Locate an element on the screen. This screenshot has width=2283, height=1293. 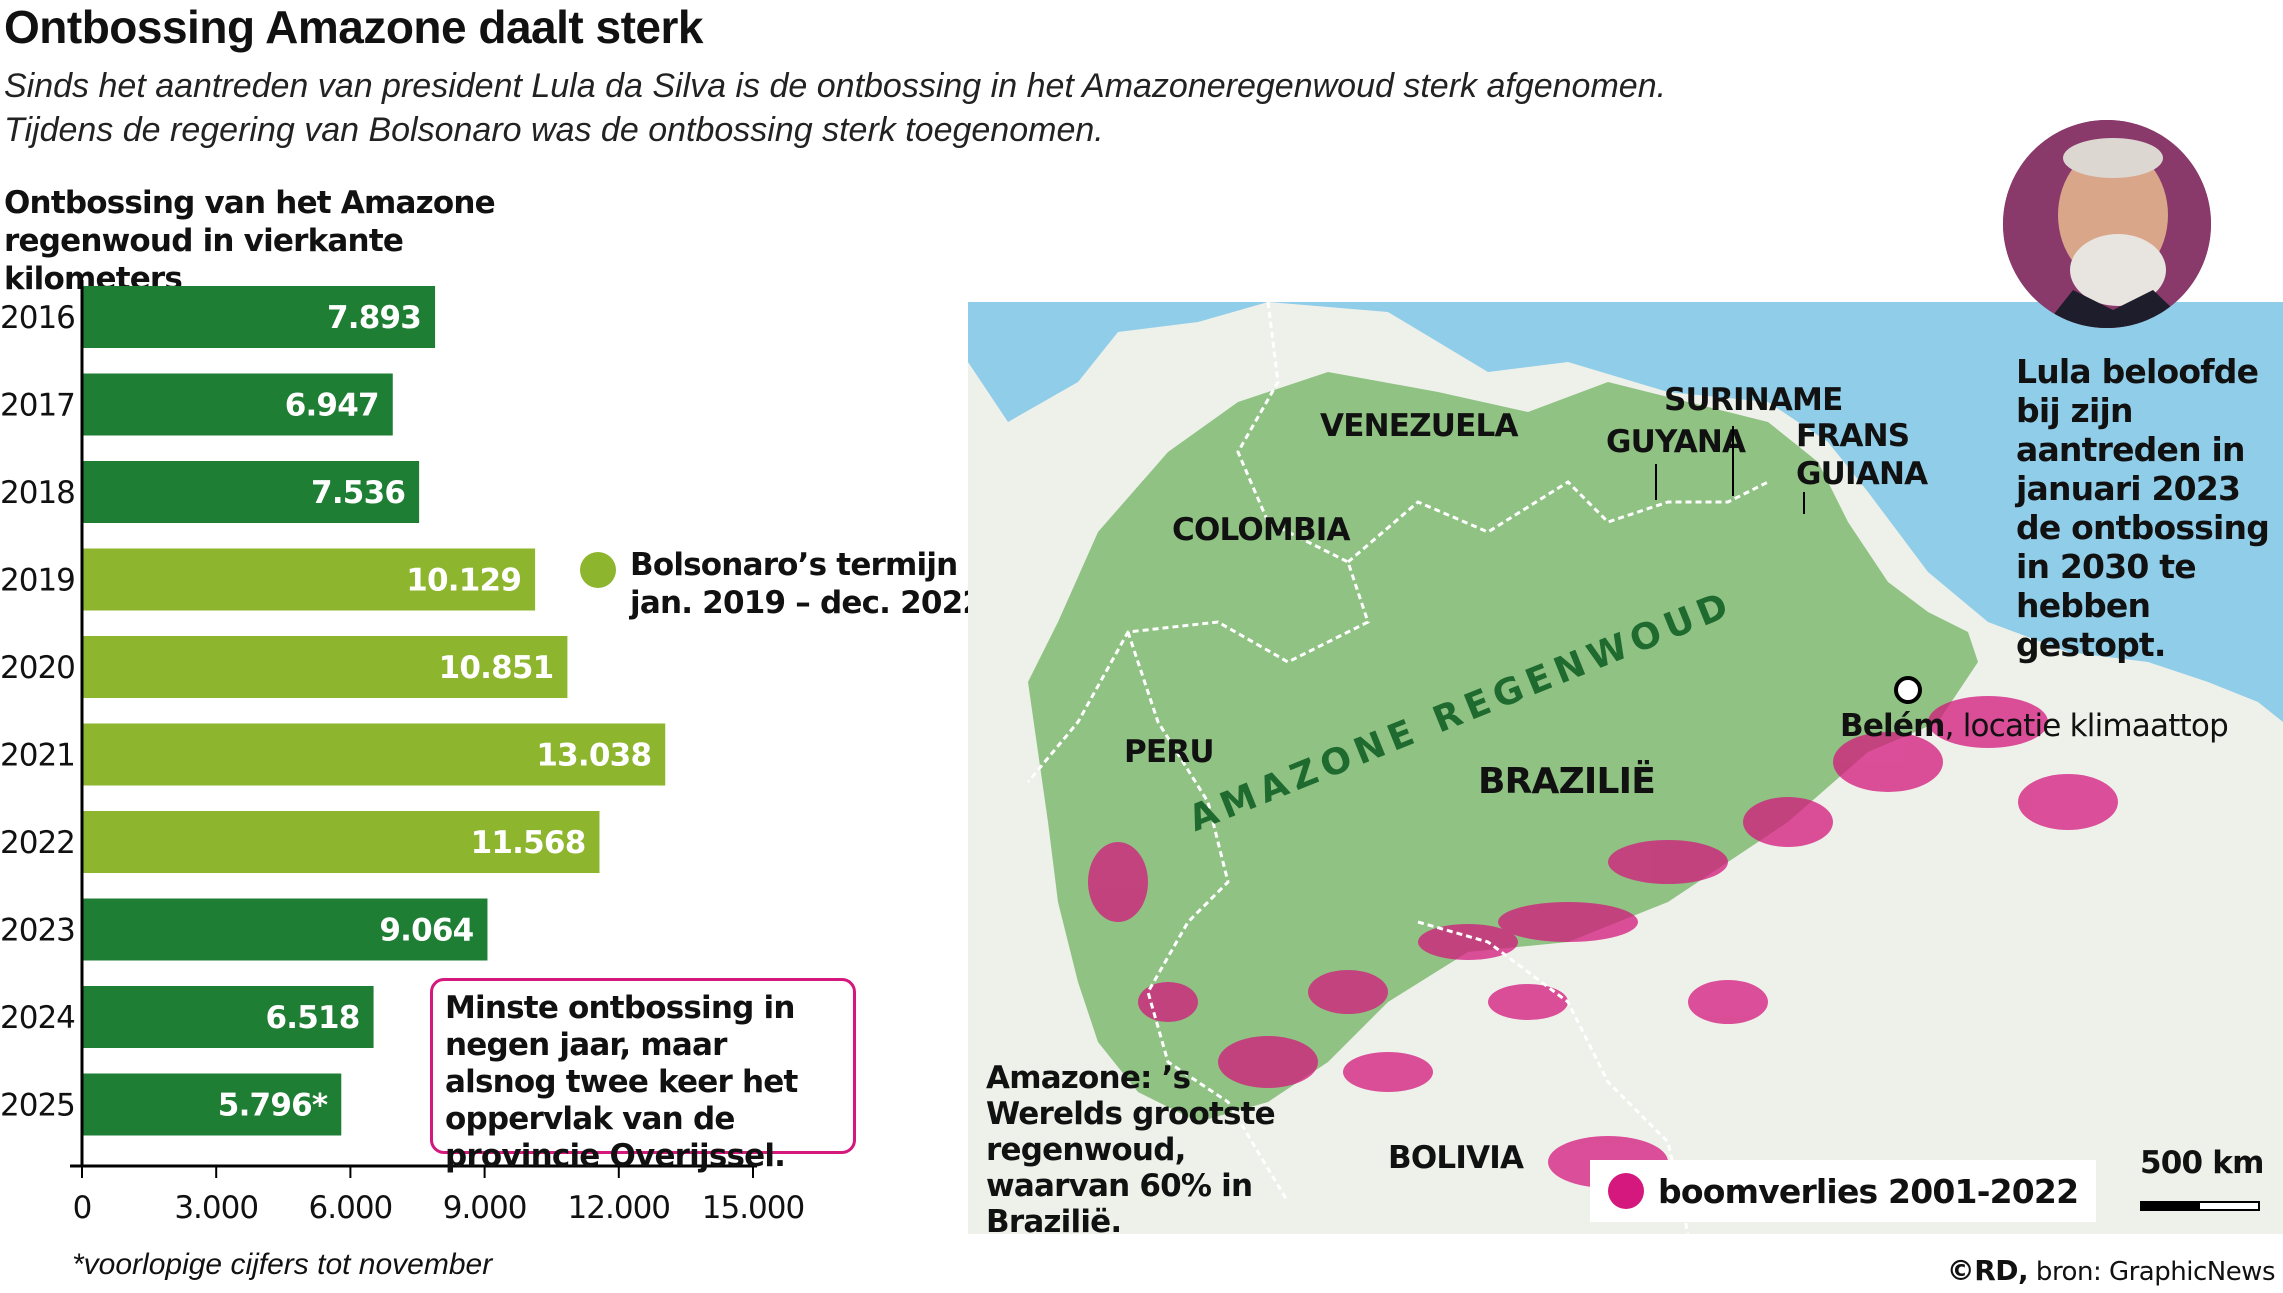
page-title: Ontbossing Amazone daalt sterk is located at coordinates (354, 27).